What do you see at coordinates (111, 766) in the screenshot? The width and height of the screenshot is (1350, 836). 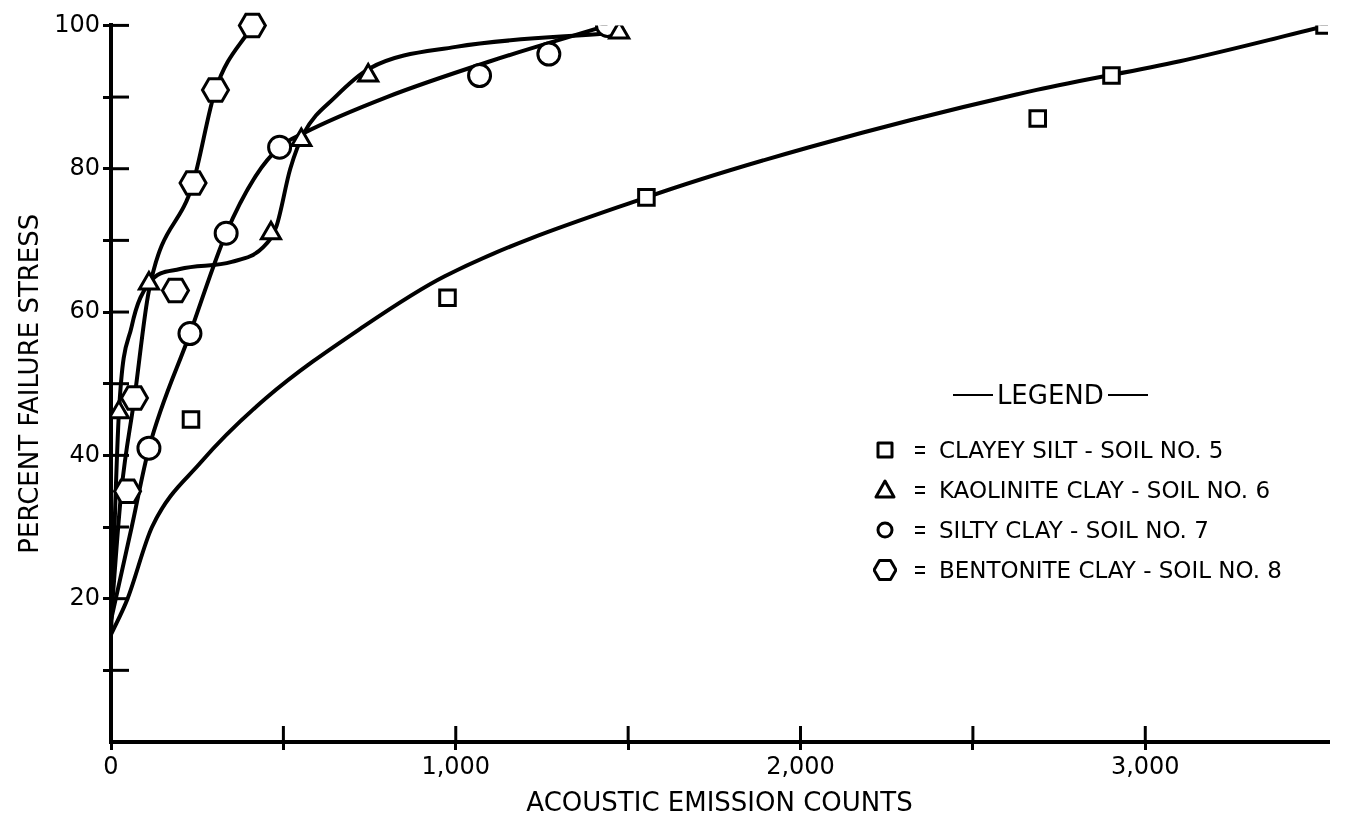 I see `x-tick-label: 0` at bounding box center [111, 766].